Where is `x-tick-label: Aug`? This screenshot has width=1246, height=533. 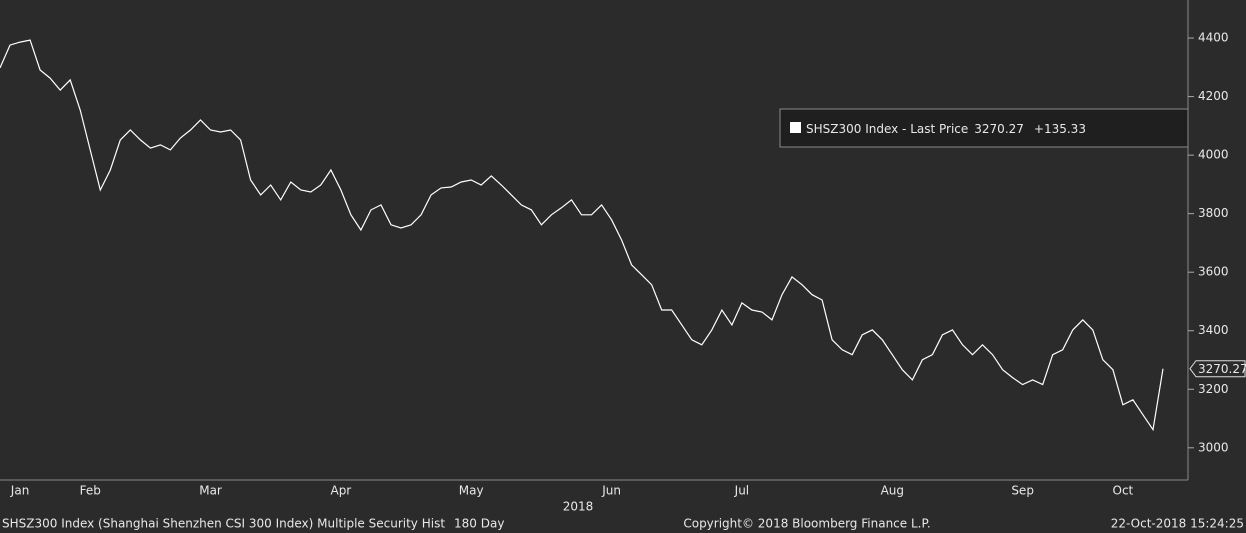
x-tick-label: Aug is located at coordinates (892, 491).